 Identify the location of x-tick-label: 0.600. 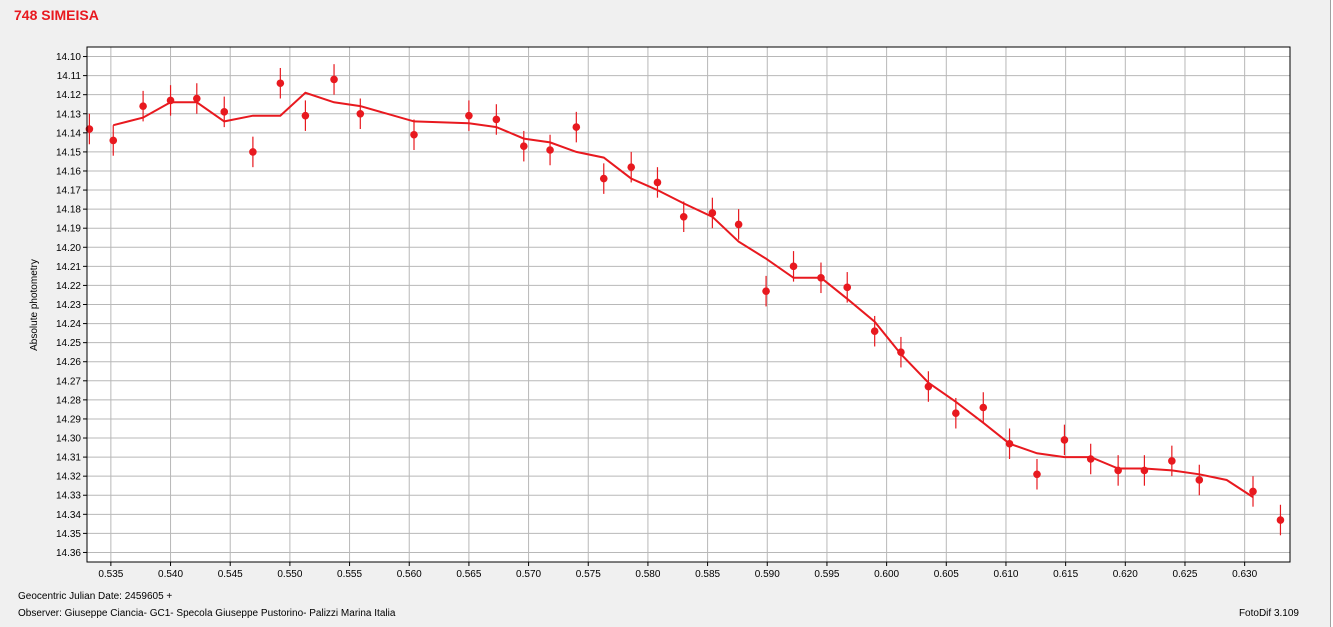
(886, 574).